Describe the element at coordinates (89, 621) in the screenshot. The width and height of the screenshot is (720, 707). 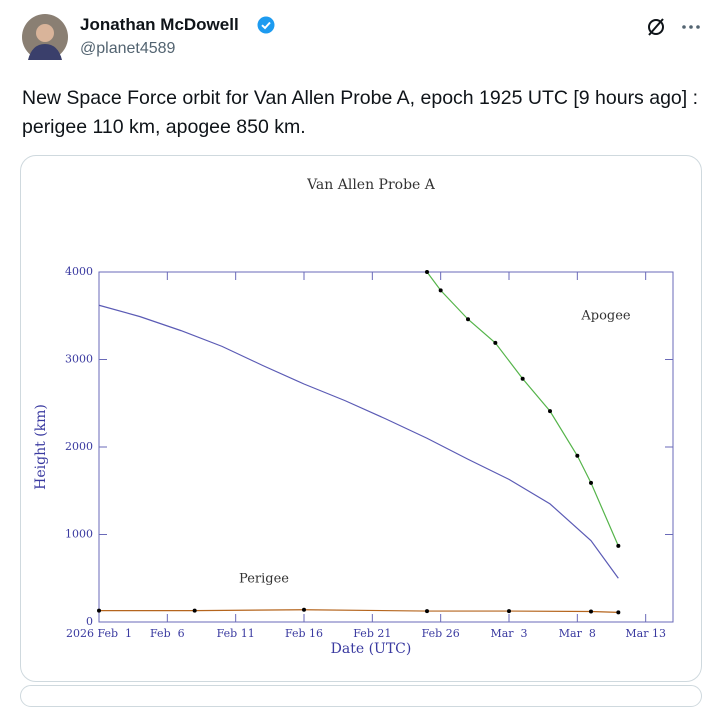
I see `y-tick-label: 0` at that location.